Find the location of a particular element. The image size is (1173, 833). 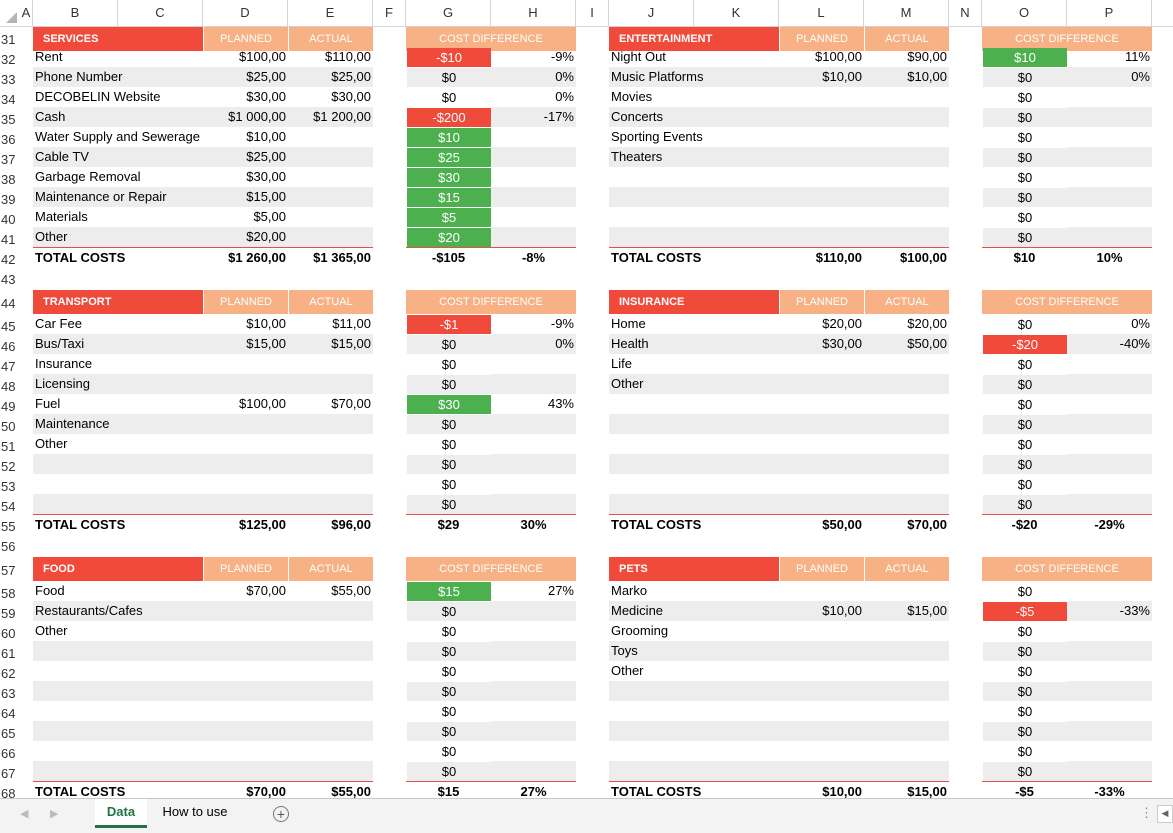

column-header-d: D is located at coordinates (245, 13).